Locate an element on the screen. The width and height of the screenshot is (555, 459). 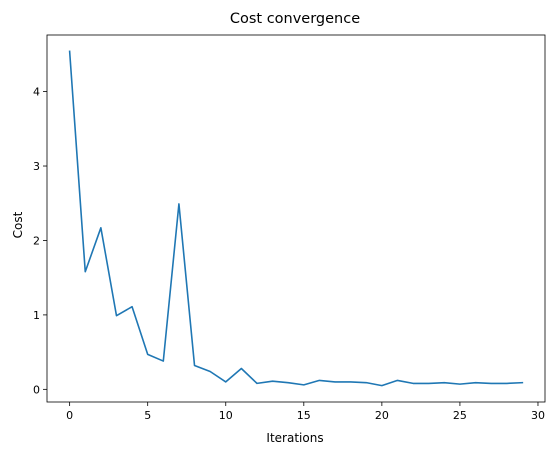
x-tick-label: 0 is located at coordinates (69, 415).